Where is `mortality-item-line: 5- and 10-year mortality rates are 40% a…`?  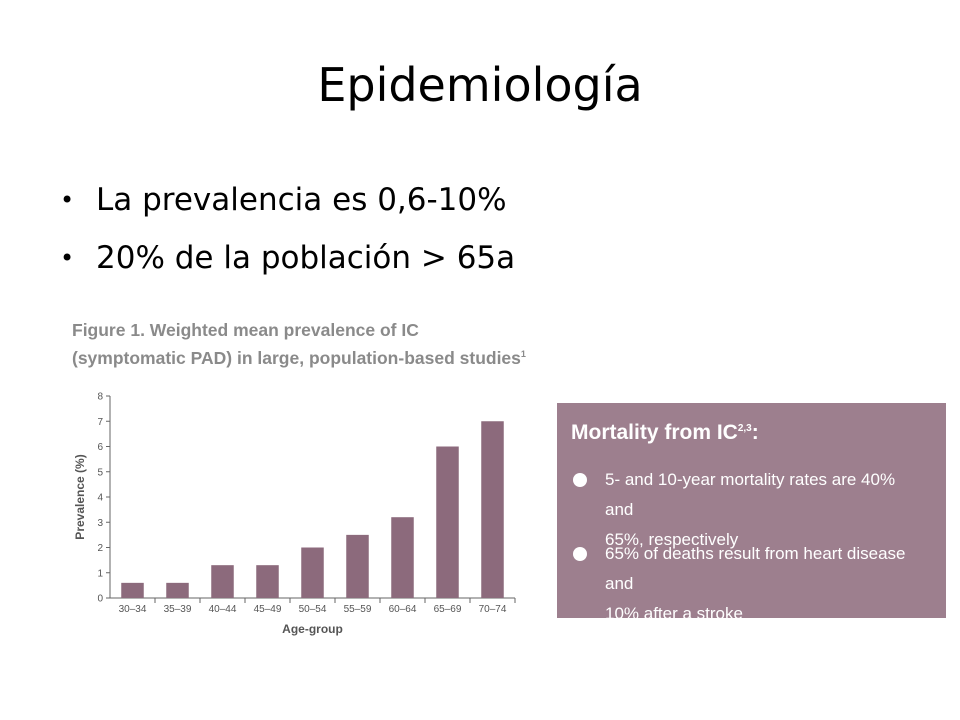 mortality-item-line: 5- and 10-year mortality rates are 40% a… is located at coordinates (750, 494).